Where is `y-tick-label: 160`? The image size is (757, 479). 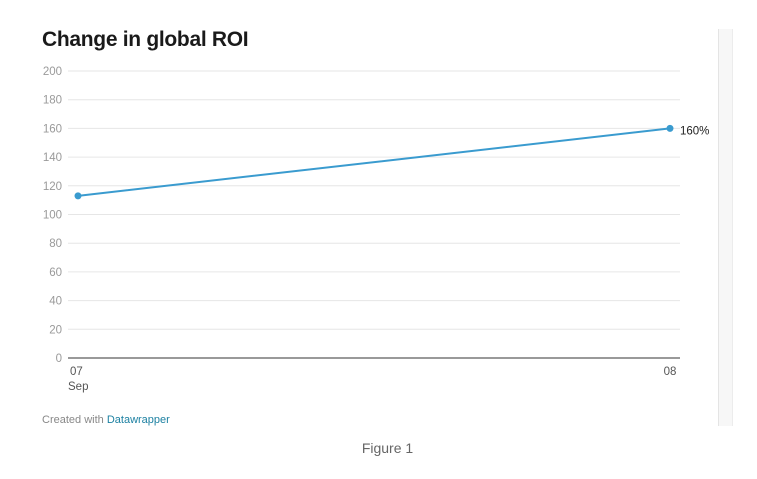
y-tick-label: 160 is located at coordinates (52, 129).